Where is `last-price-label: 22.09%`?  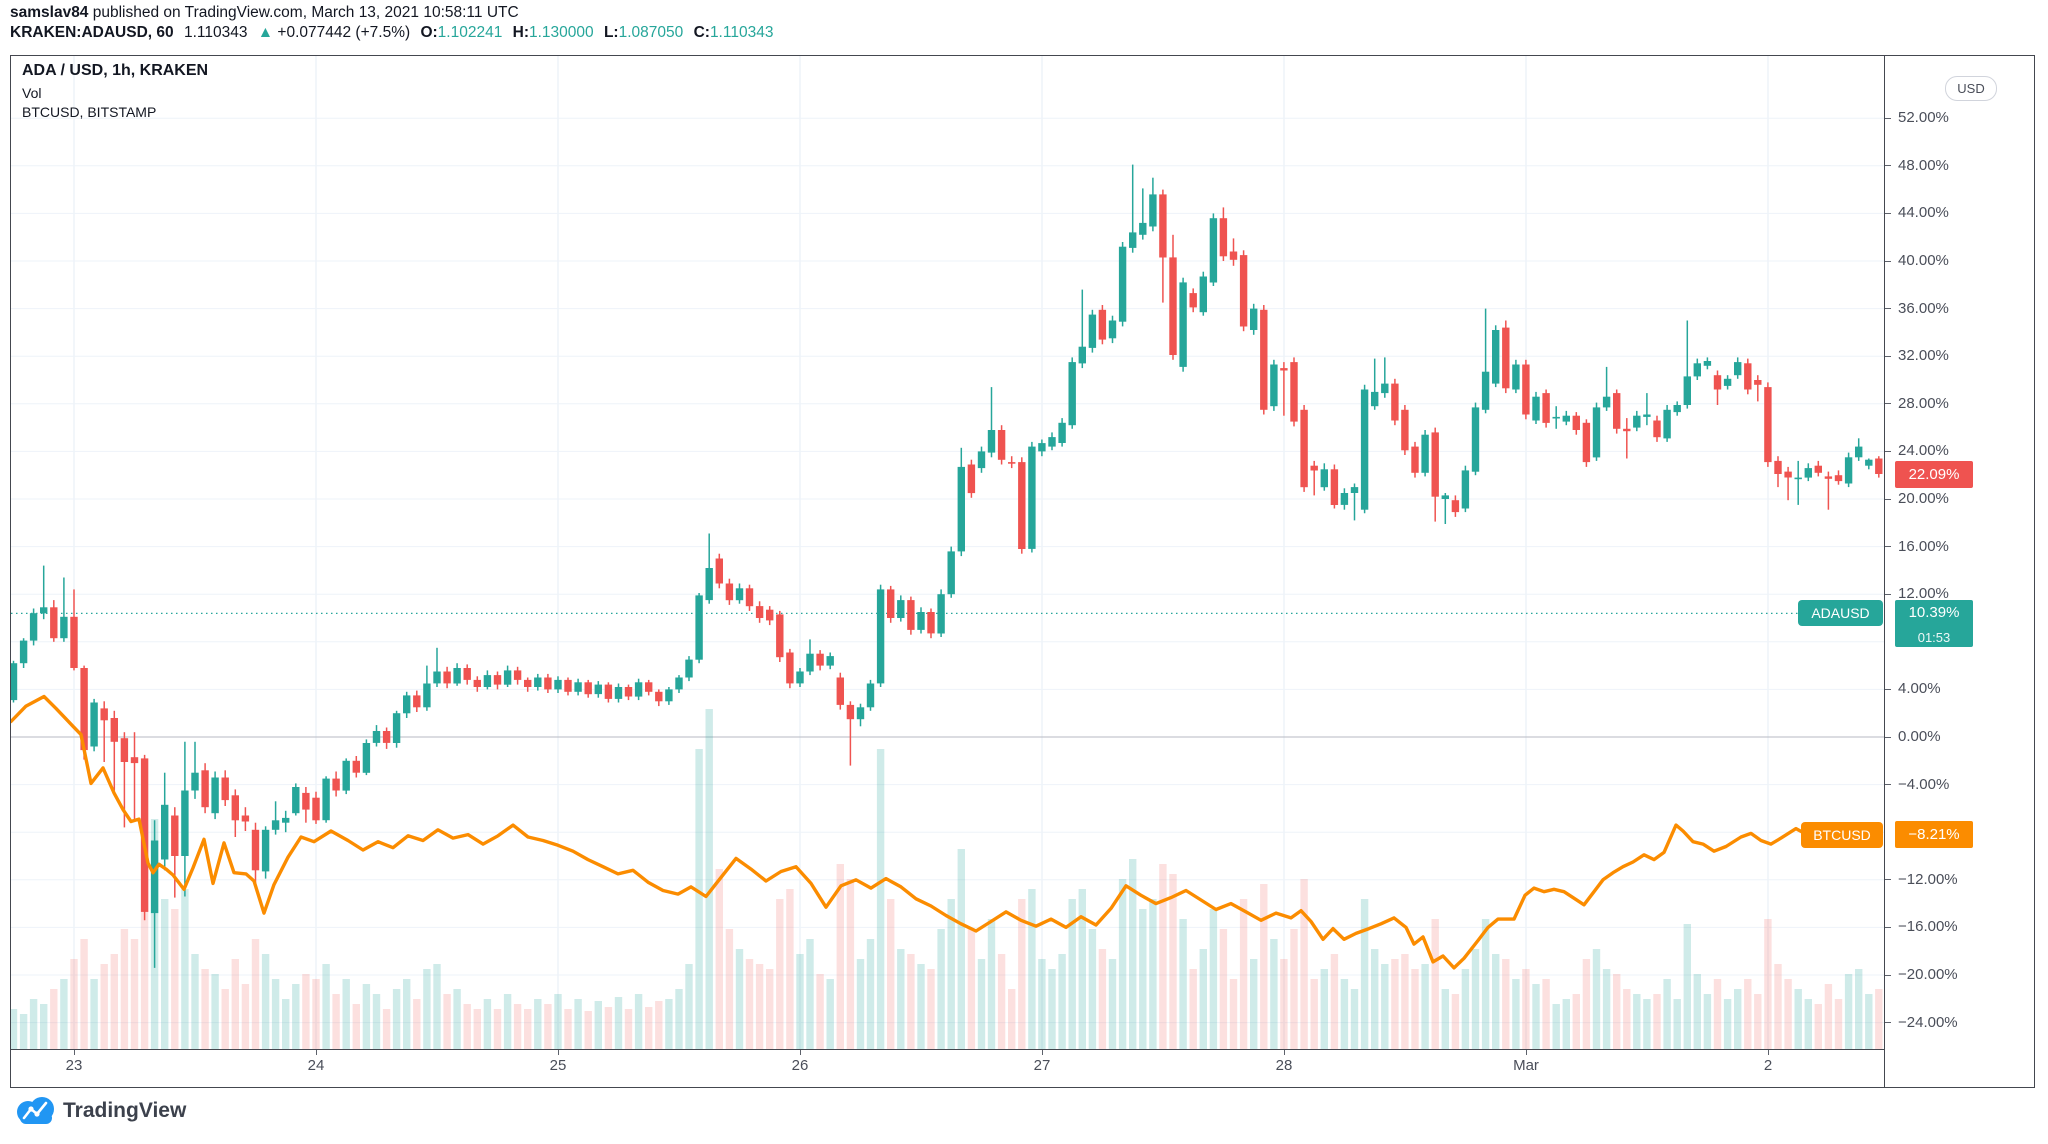
last-price-label: 22.09% is located at coordinates (1934, 474).